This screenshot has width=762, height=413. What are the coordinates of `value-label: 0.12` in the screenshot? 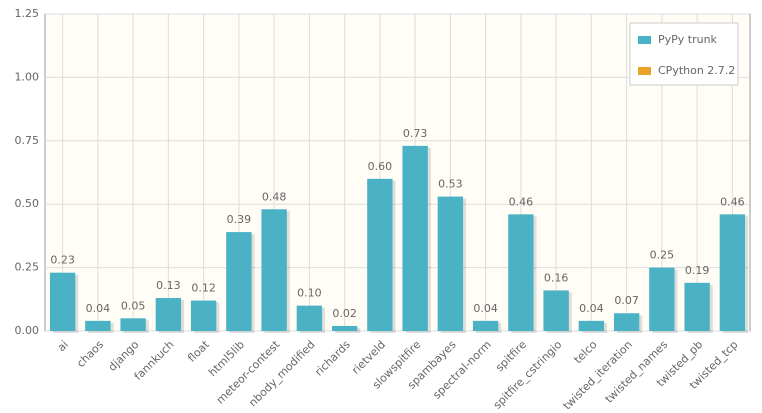 It's located at (203, 288).